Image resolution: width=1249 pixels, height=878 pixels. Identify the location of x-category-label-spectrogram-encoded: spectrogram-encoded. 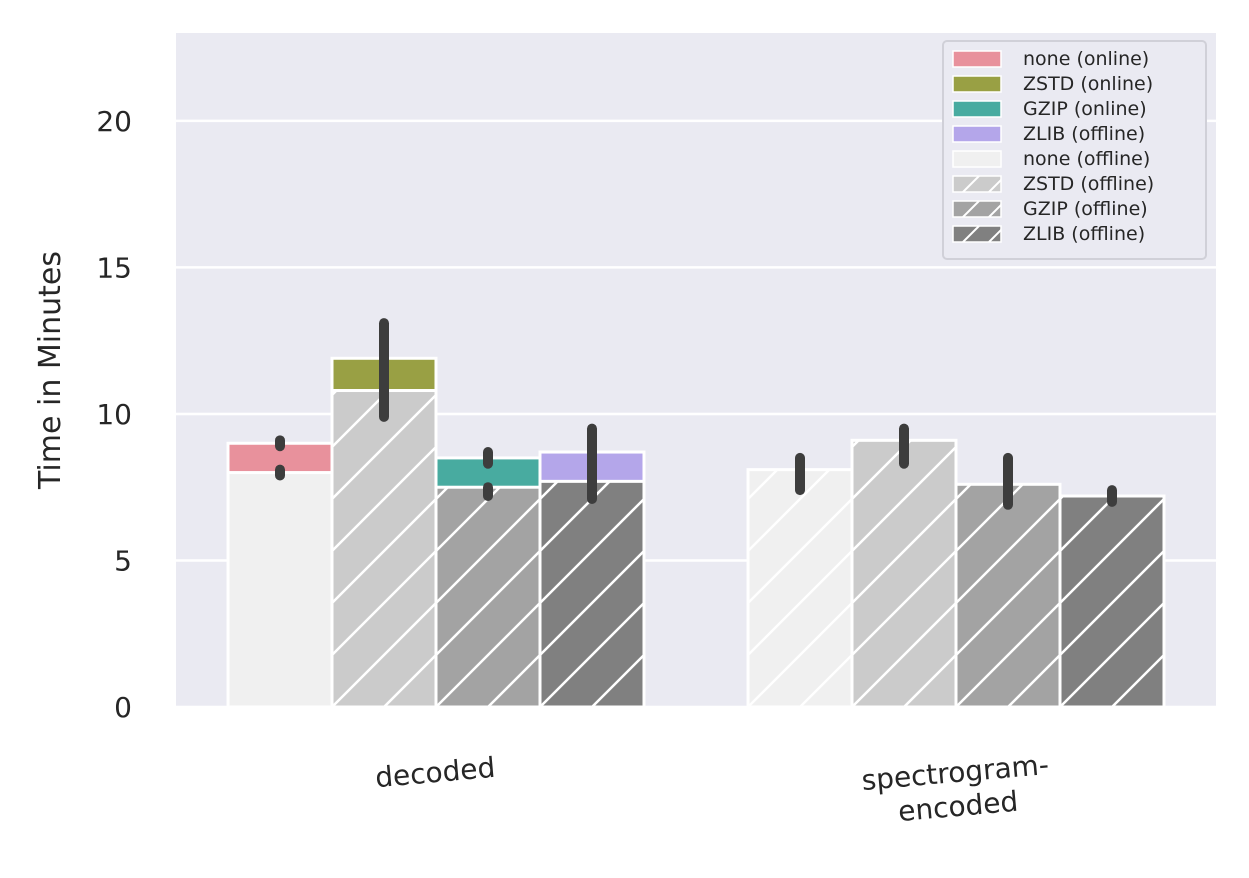
(956, 789).